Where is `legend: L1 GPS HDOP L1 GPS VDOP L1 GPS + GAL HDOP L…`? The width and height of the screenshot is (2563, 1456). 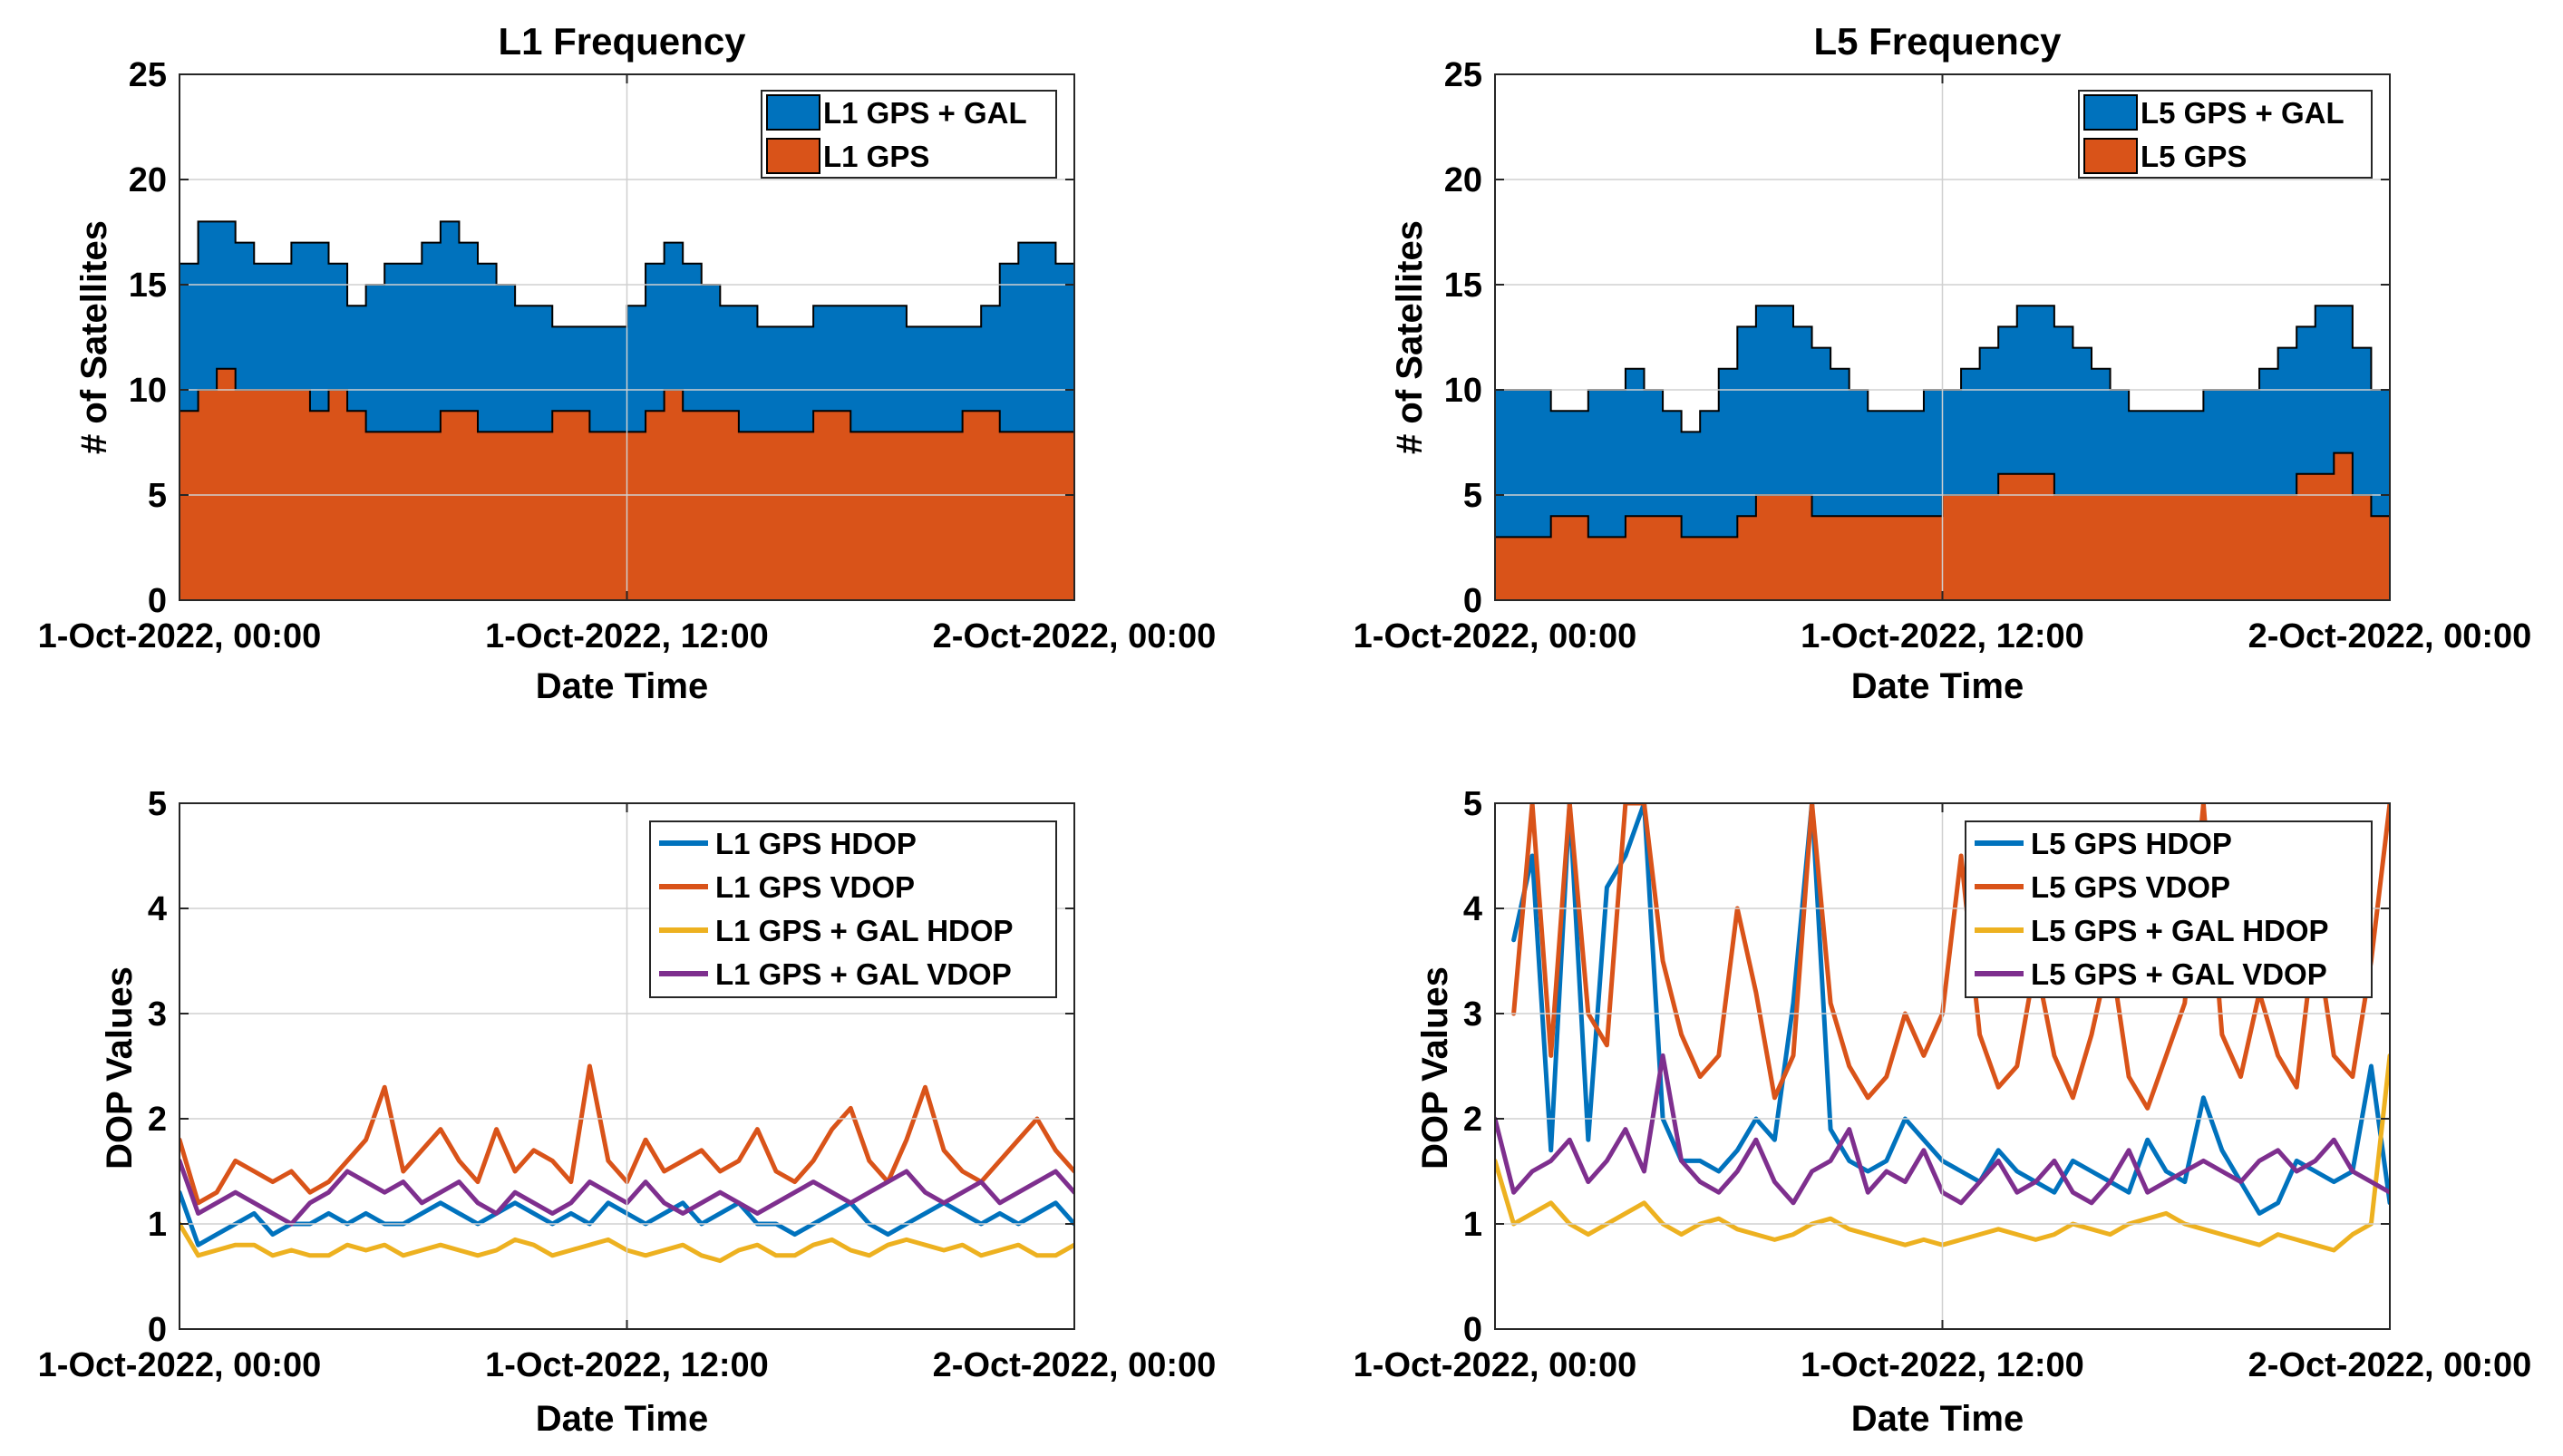 legend: L1 GPS HDOP L1 GPS VDOP L1 GPS + GAL HDOP L… is located at coordinates (853, 909).